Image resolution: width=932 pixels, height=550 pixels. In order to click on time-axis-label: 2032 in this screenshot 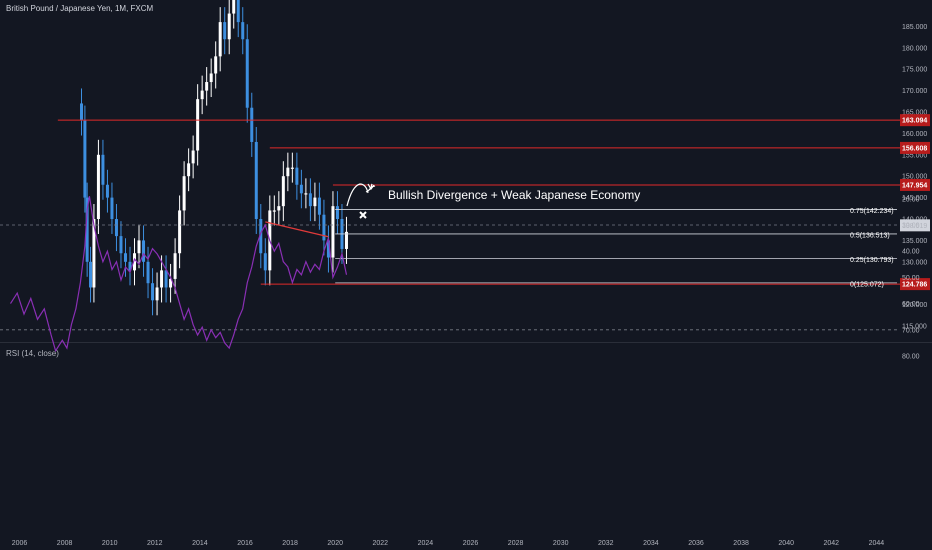, I will do `click(606, 543)`.